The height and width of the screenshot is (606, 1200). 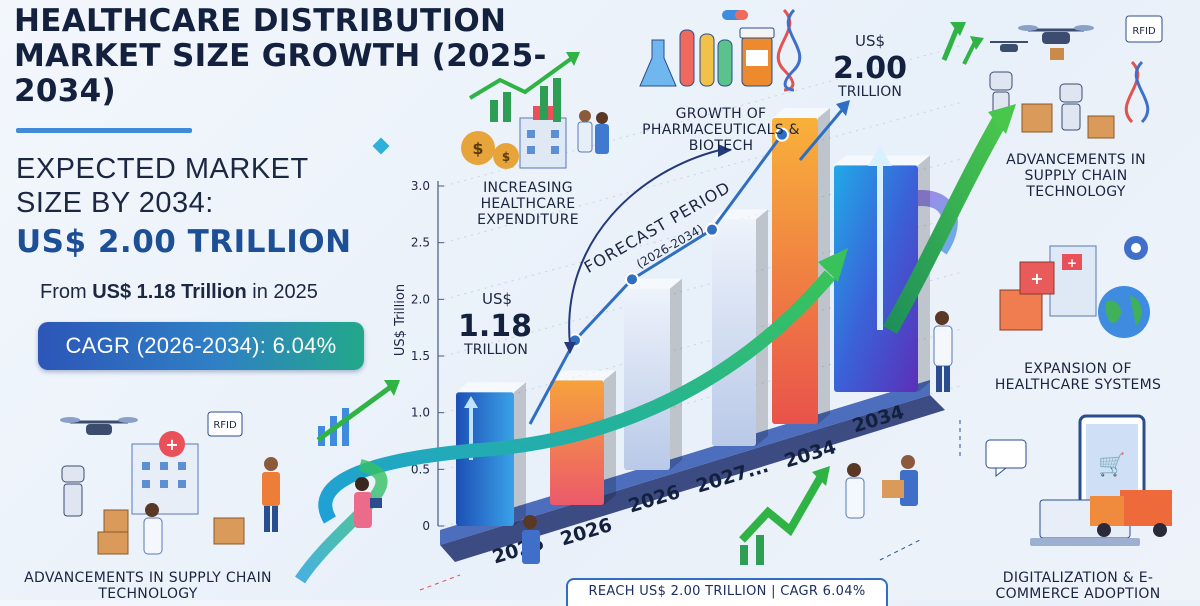 What do you see at coordinates (1076, 176) in the screenshot?
I see `driver-supply-chain-right-label: ADVANCEMENTS IN SUPPLY CHAIN TECHNOLOGY` at bounding box center [1076, 176].